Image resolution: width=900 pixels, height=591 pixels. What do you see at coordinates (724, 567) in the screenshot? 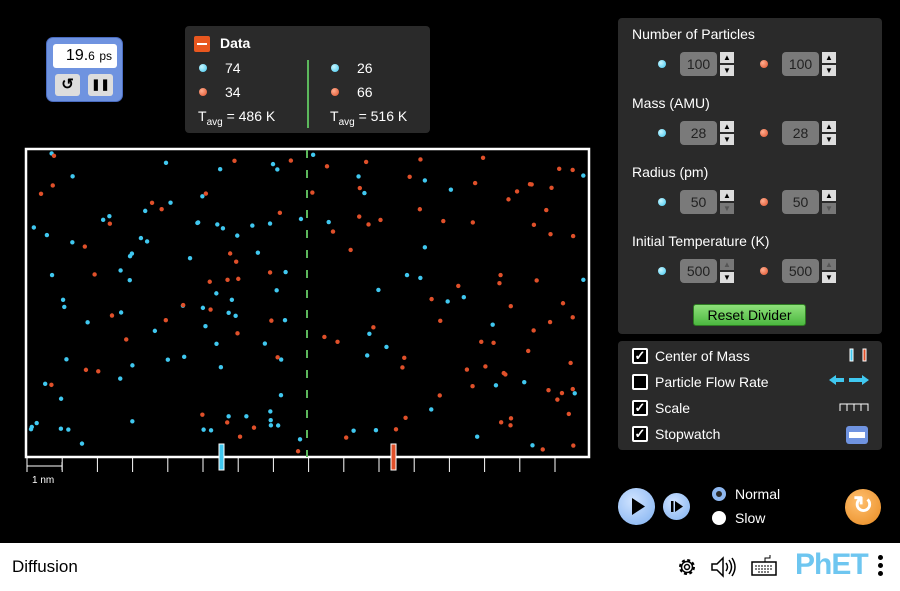
I see `sound-icon` at bounding box center [724, 567].